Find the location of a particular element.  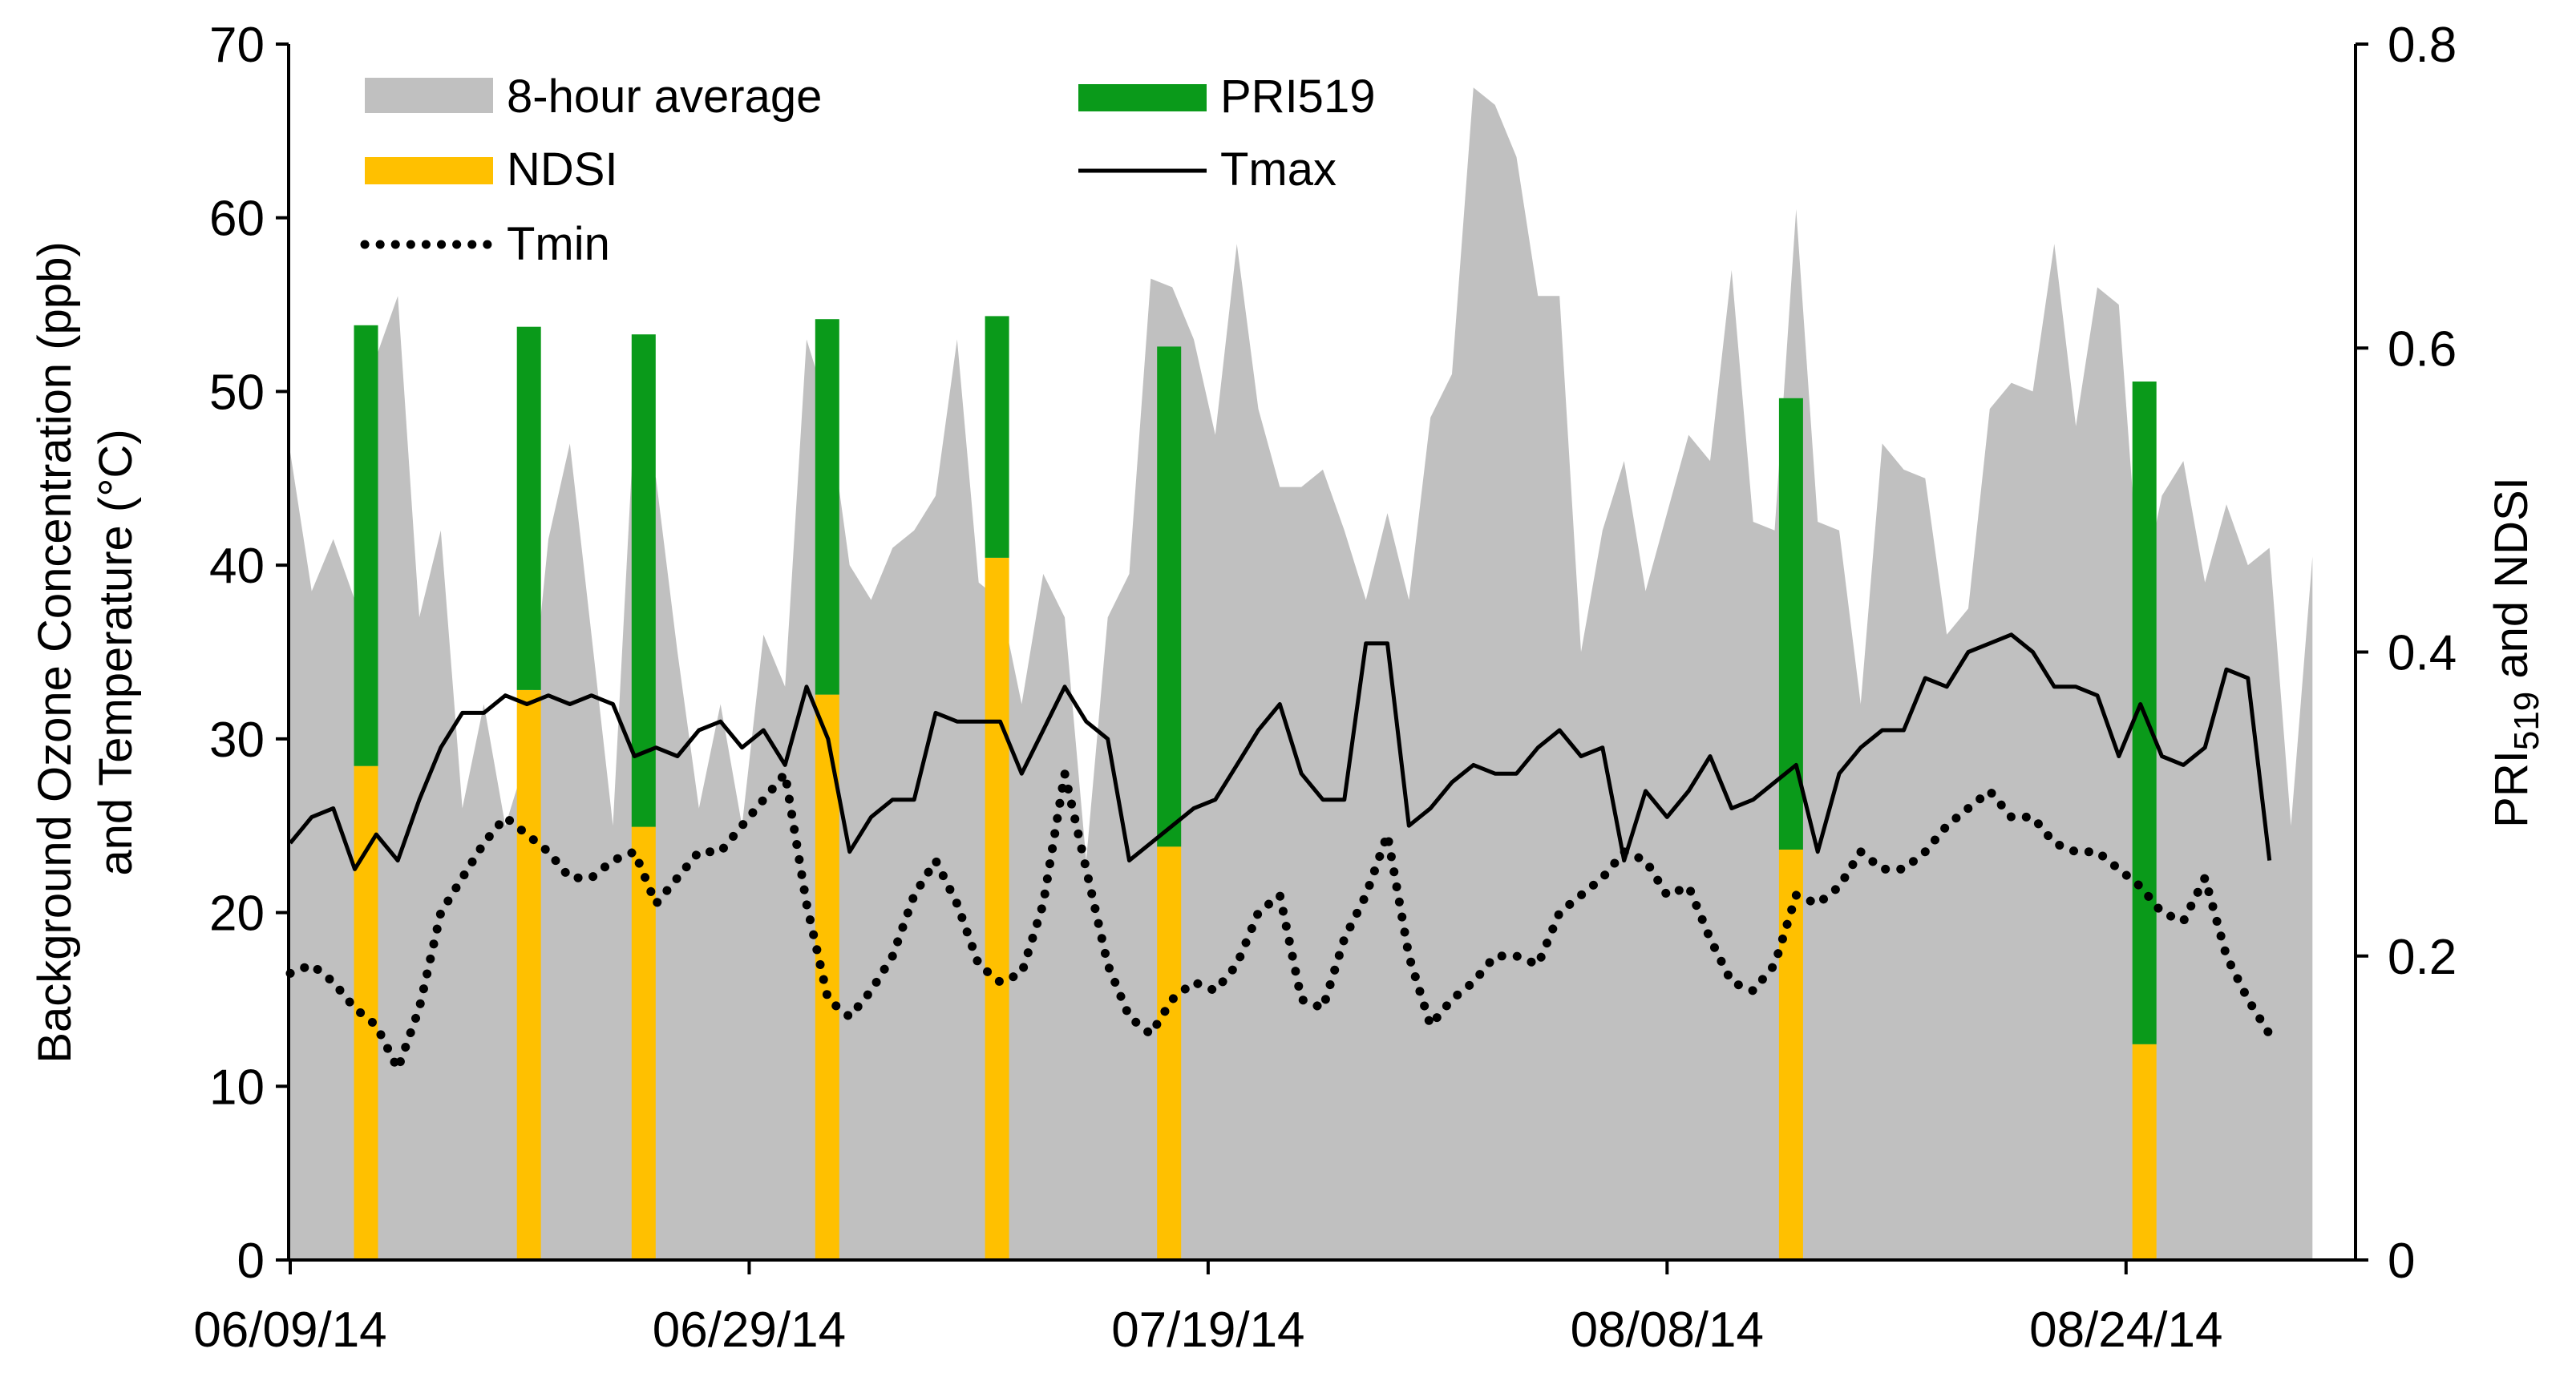

legend-swatch-pri519 is located at coordinates (1142, 98).